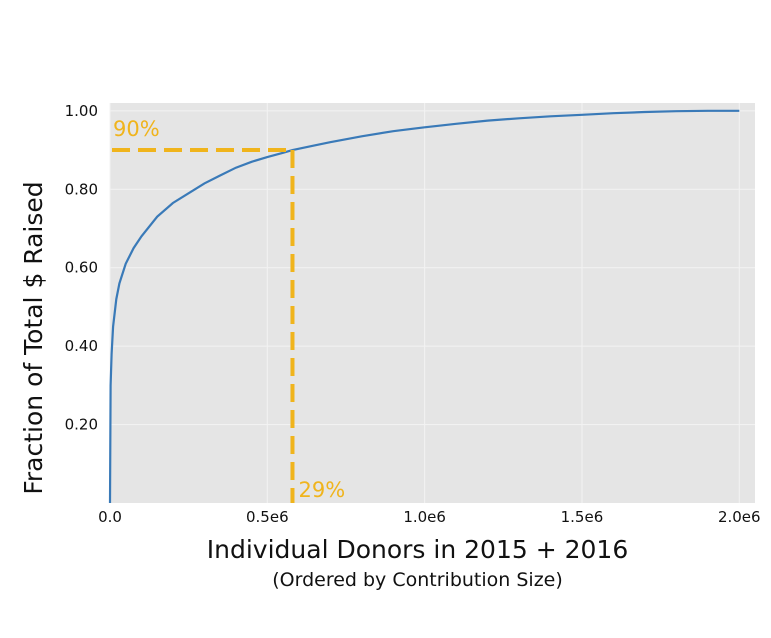  Describe the element at coordinates (81, 111) in the screenshot. I see `y-tick-label: 1.00` at that location.